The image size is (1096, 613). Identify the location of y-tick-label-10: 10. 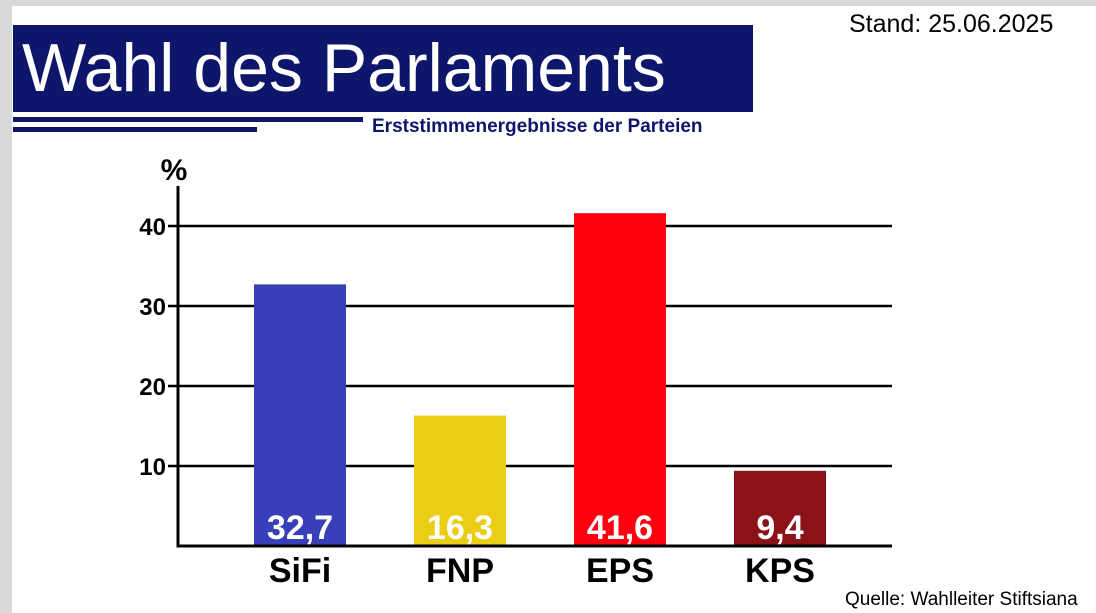
(152, 467).